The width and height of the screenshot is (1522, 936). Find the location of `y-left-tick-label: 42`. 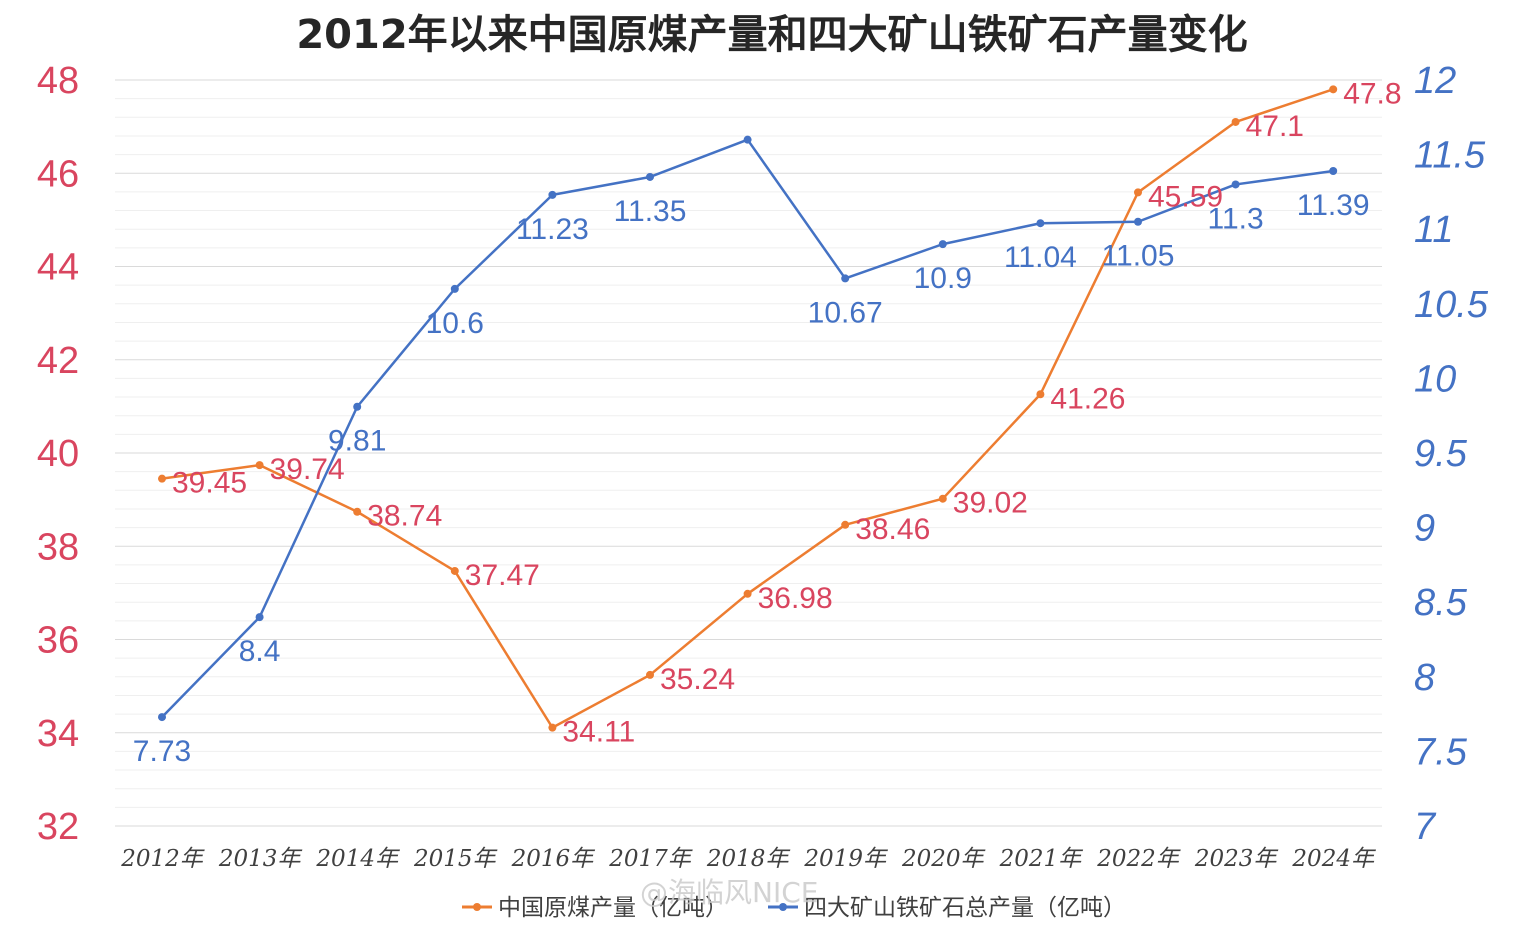

y-left-tick-label: 42 is located at coordinates (58, 361).